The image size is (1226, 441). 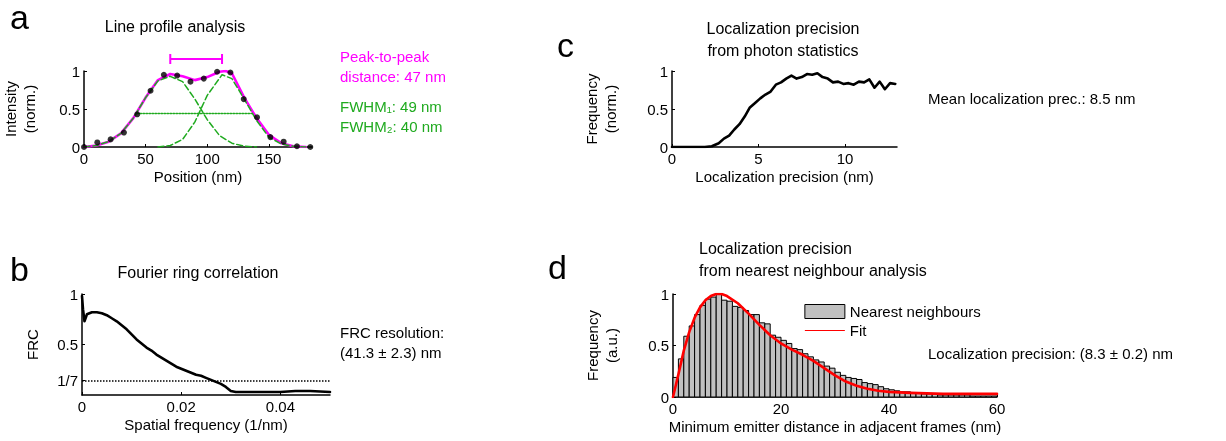 What do you see at coordinates (198, 272) in the screenshot?
I see `chart-title: Fourier ring correlation` at bounding box center [198, 272].